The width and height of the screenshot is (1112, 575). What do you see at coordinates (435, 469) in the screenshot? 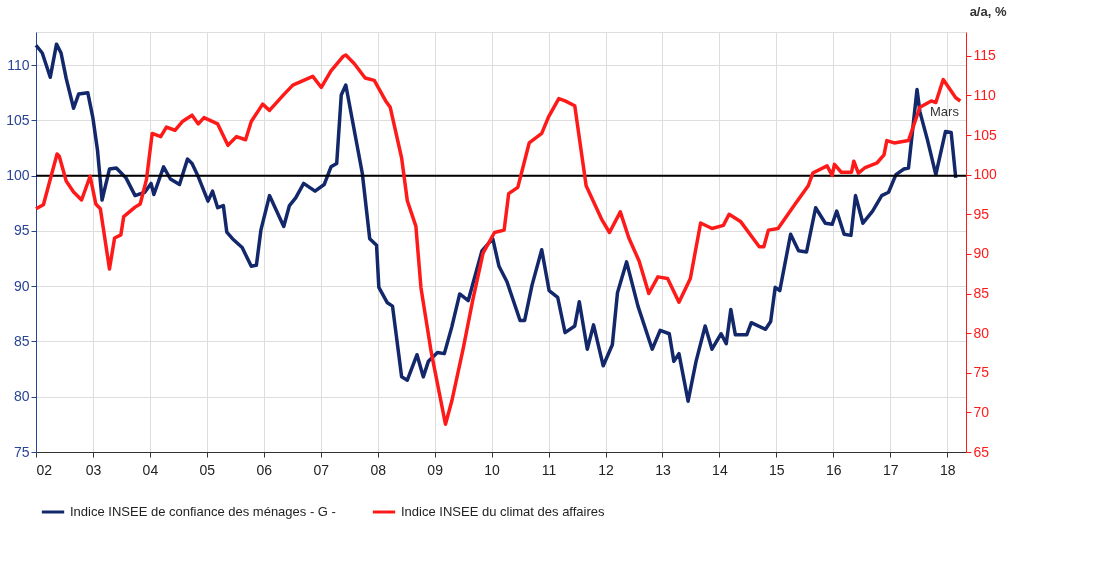
I see `x-tick-label: 09` at bounding box center [435, 469].